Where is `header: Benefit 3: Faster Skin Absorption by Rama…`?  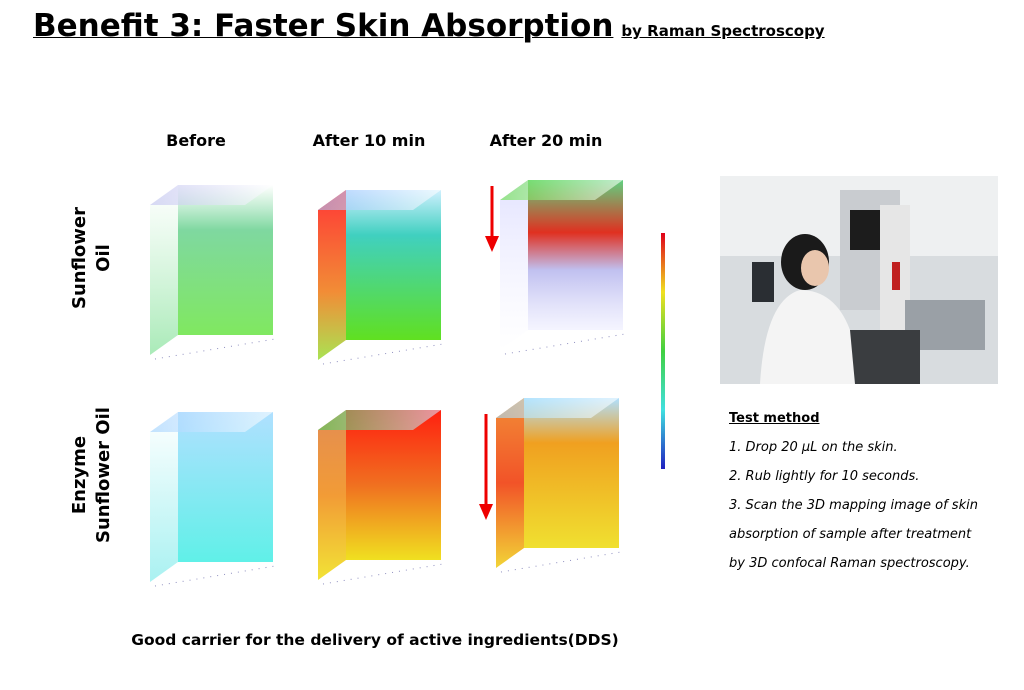
header: Benefit 3: Faster Skin Absorption by Rama… is located at coordinates (429, 26).